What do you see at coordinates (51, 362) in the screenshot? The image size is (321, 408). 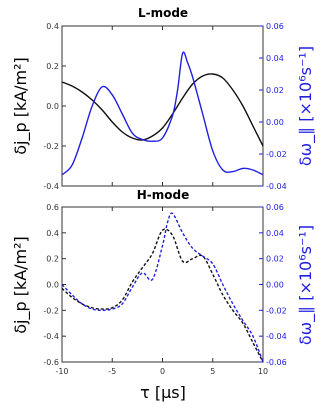 I see `y-tick-label-left: -0.6` at bounding box center [51, 362].